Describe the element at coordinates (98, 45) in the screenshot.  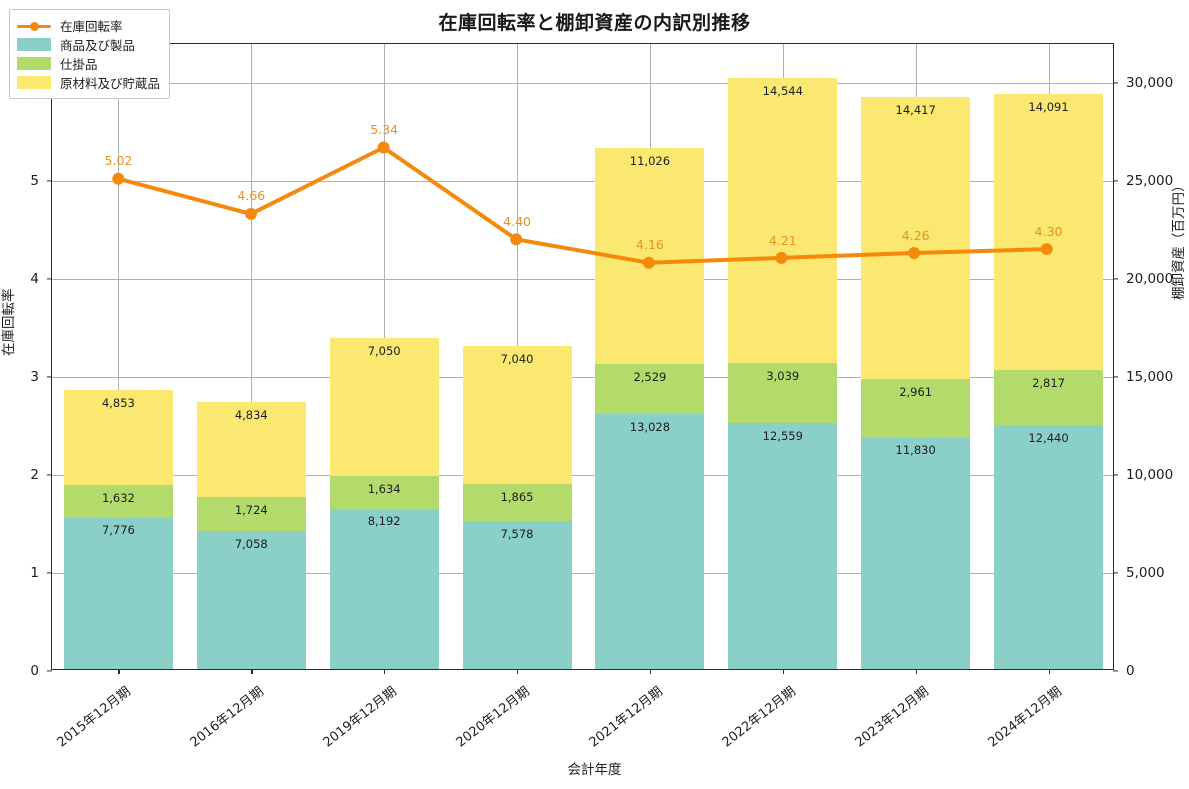
I see `legend-item-label: 商品及び製品` at that location.